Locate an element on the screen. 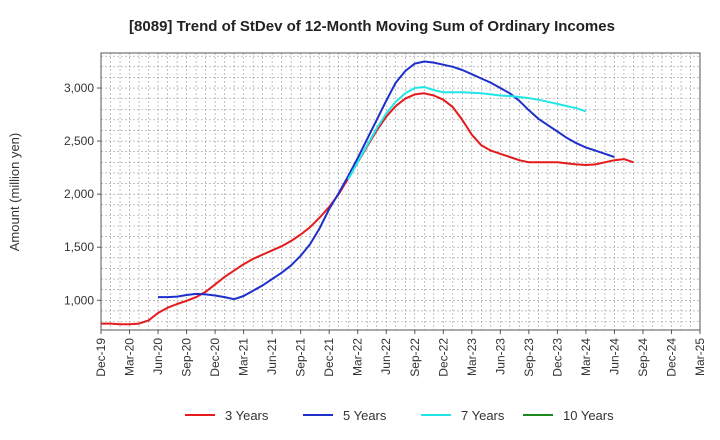  x-tick-label: Dec-19 is located at coordinates (101, 357).